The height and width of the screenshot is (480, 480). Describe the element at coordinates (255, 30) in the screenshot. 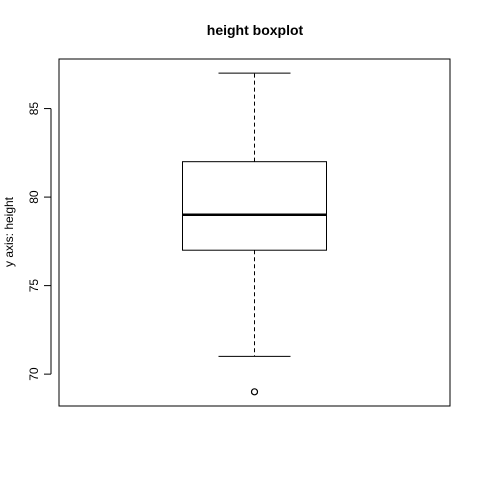

I see `chart-title: height boxplot` at that location.